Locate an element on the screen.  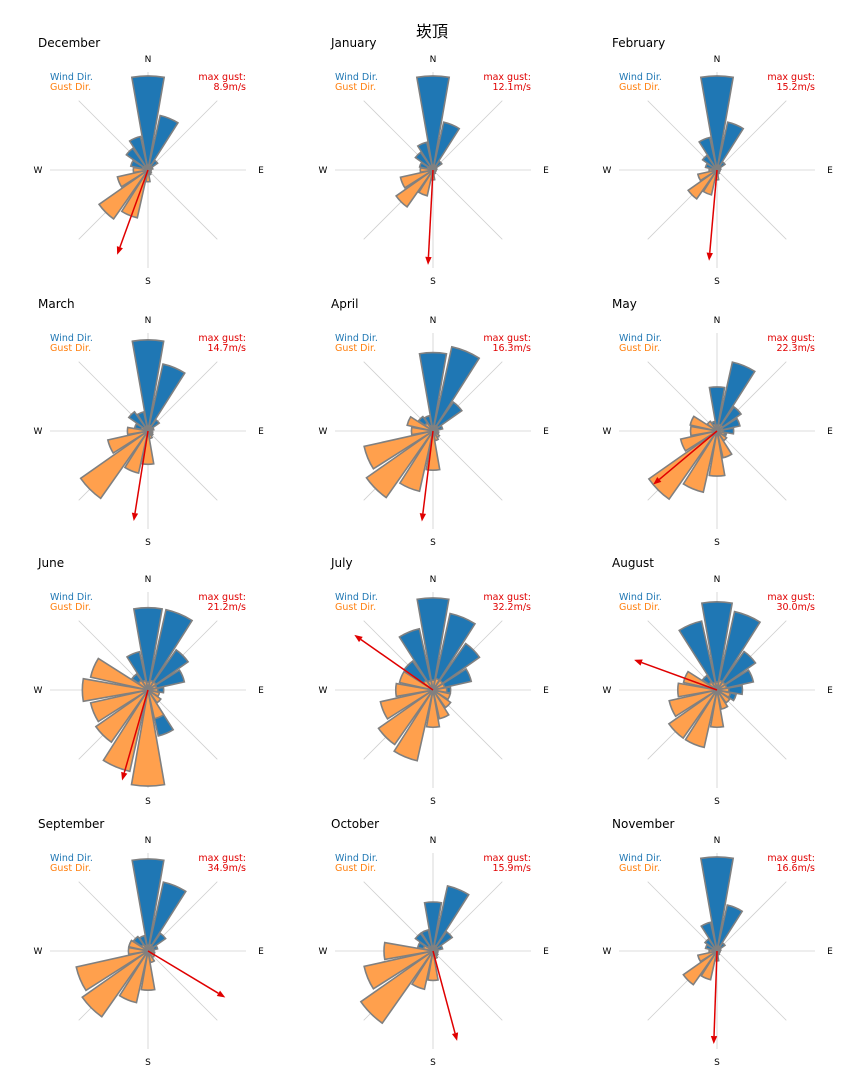
max-gust-value: 12.1m/s is located at coordinates (511, 87).